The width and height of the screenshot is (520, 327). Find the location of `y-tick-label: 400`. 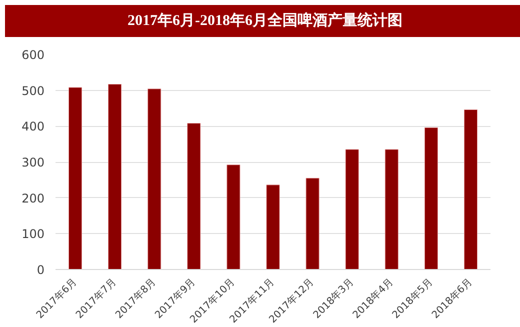

y-tick-label: 400 is located at coordinates (33, 127).